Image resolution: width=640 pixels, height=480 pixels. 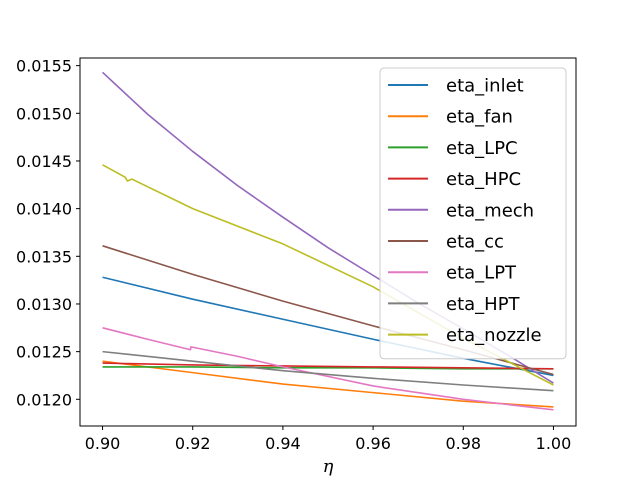 I want to click on series-line-eta_LPT, so click(x=328, y=369).